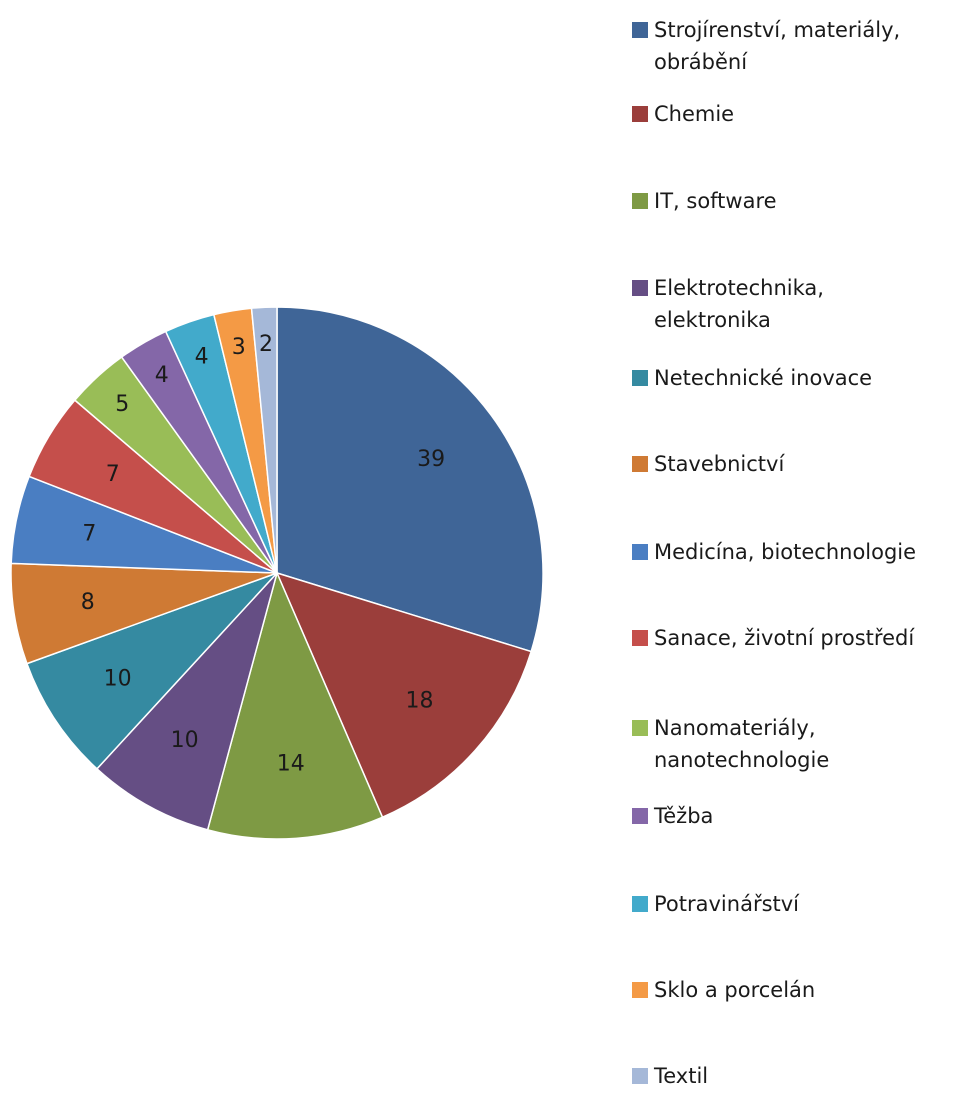  Describe the element at coordinates (715, 201) in the screenshot. I see `legend-label: IT, software` at that location.